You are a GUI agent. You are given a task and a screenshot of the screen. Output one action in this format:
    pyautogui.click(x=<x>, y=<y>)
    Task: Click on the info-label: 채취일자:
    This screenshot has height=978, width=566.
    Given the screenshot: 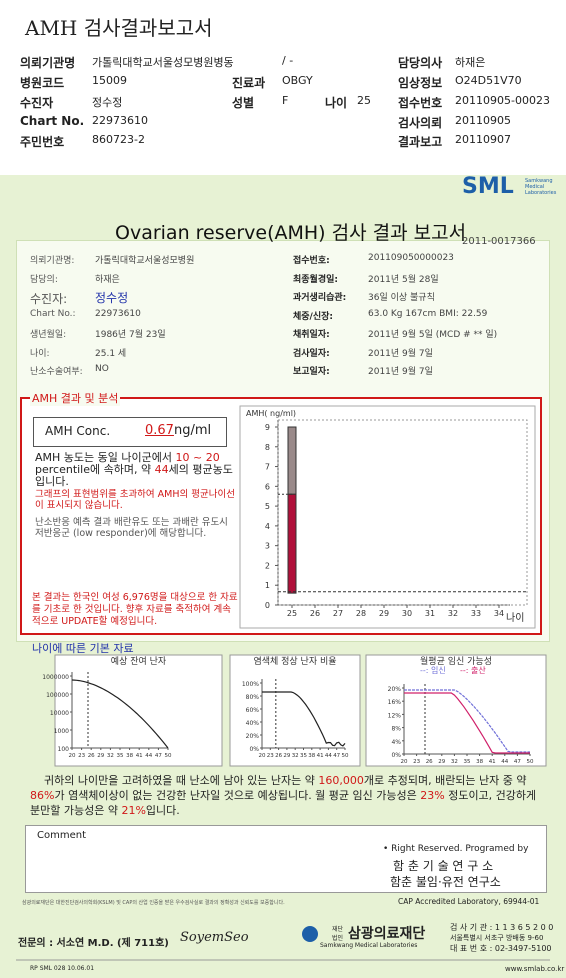 What is the action you would take?
    pyautogui.click(x=311, y=335)
    